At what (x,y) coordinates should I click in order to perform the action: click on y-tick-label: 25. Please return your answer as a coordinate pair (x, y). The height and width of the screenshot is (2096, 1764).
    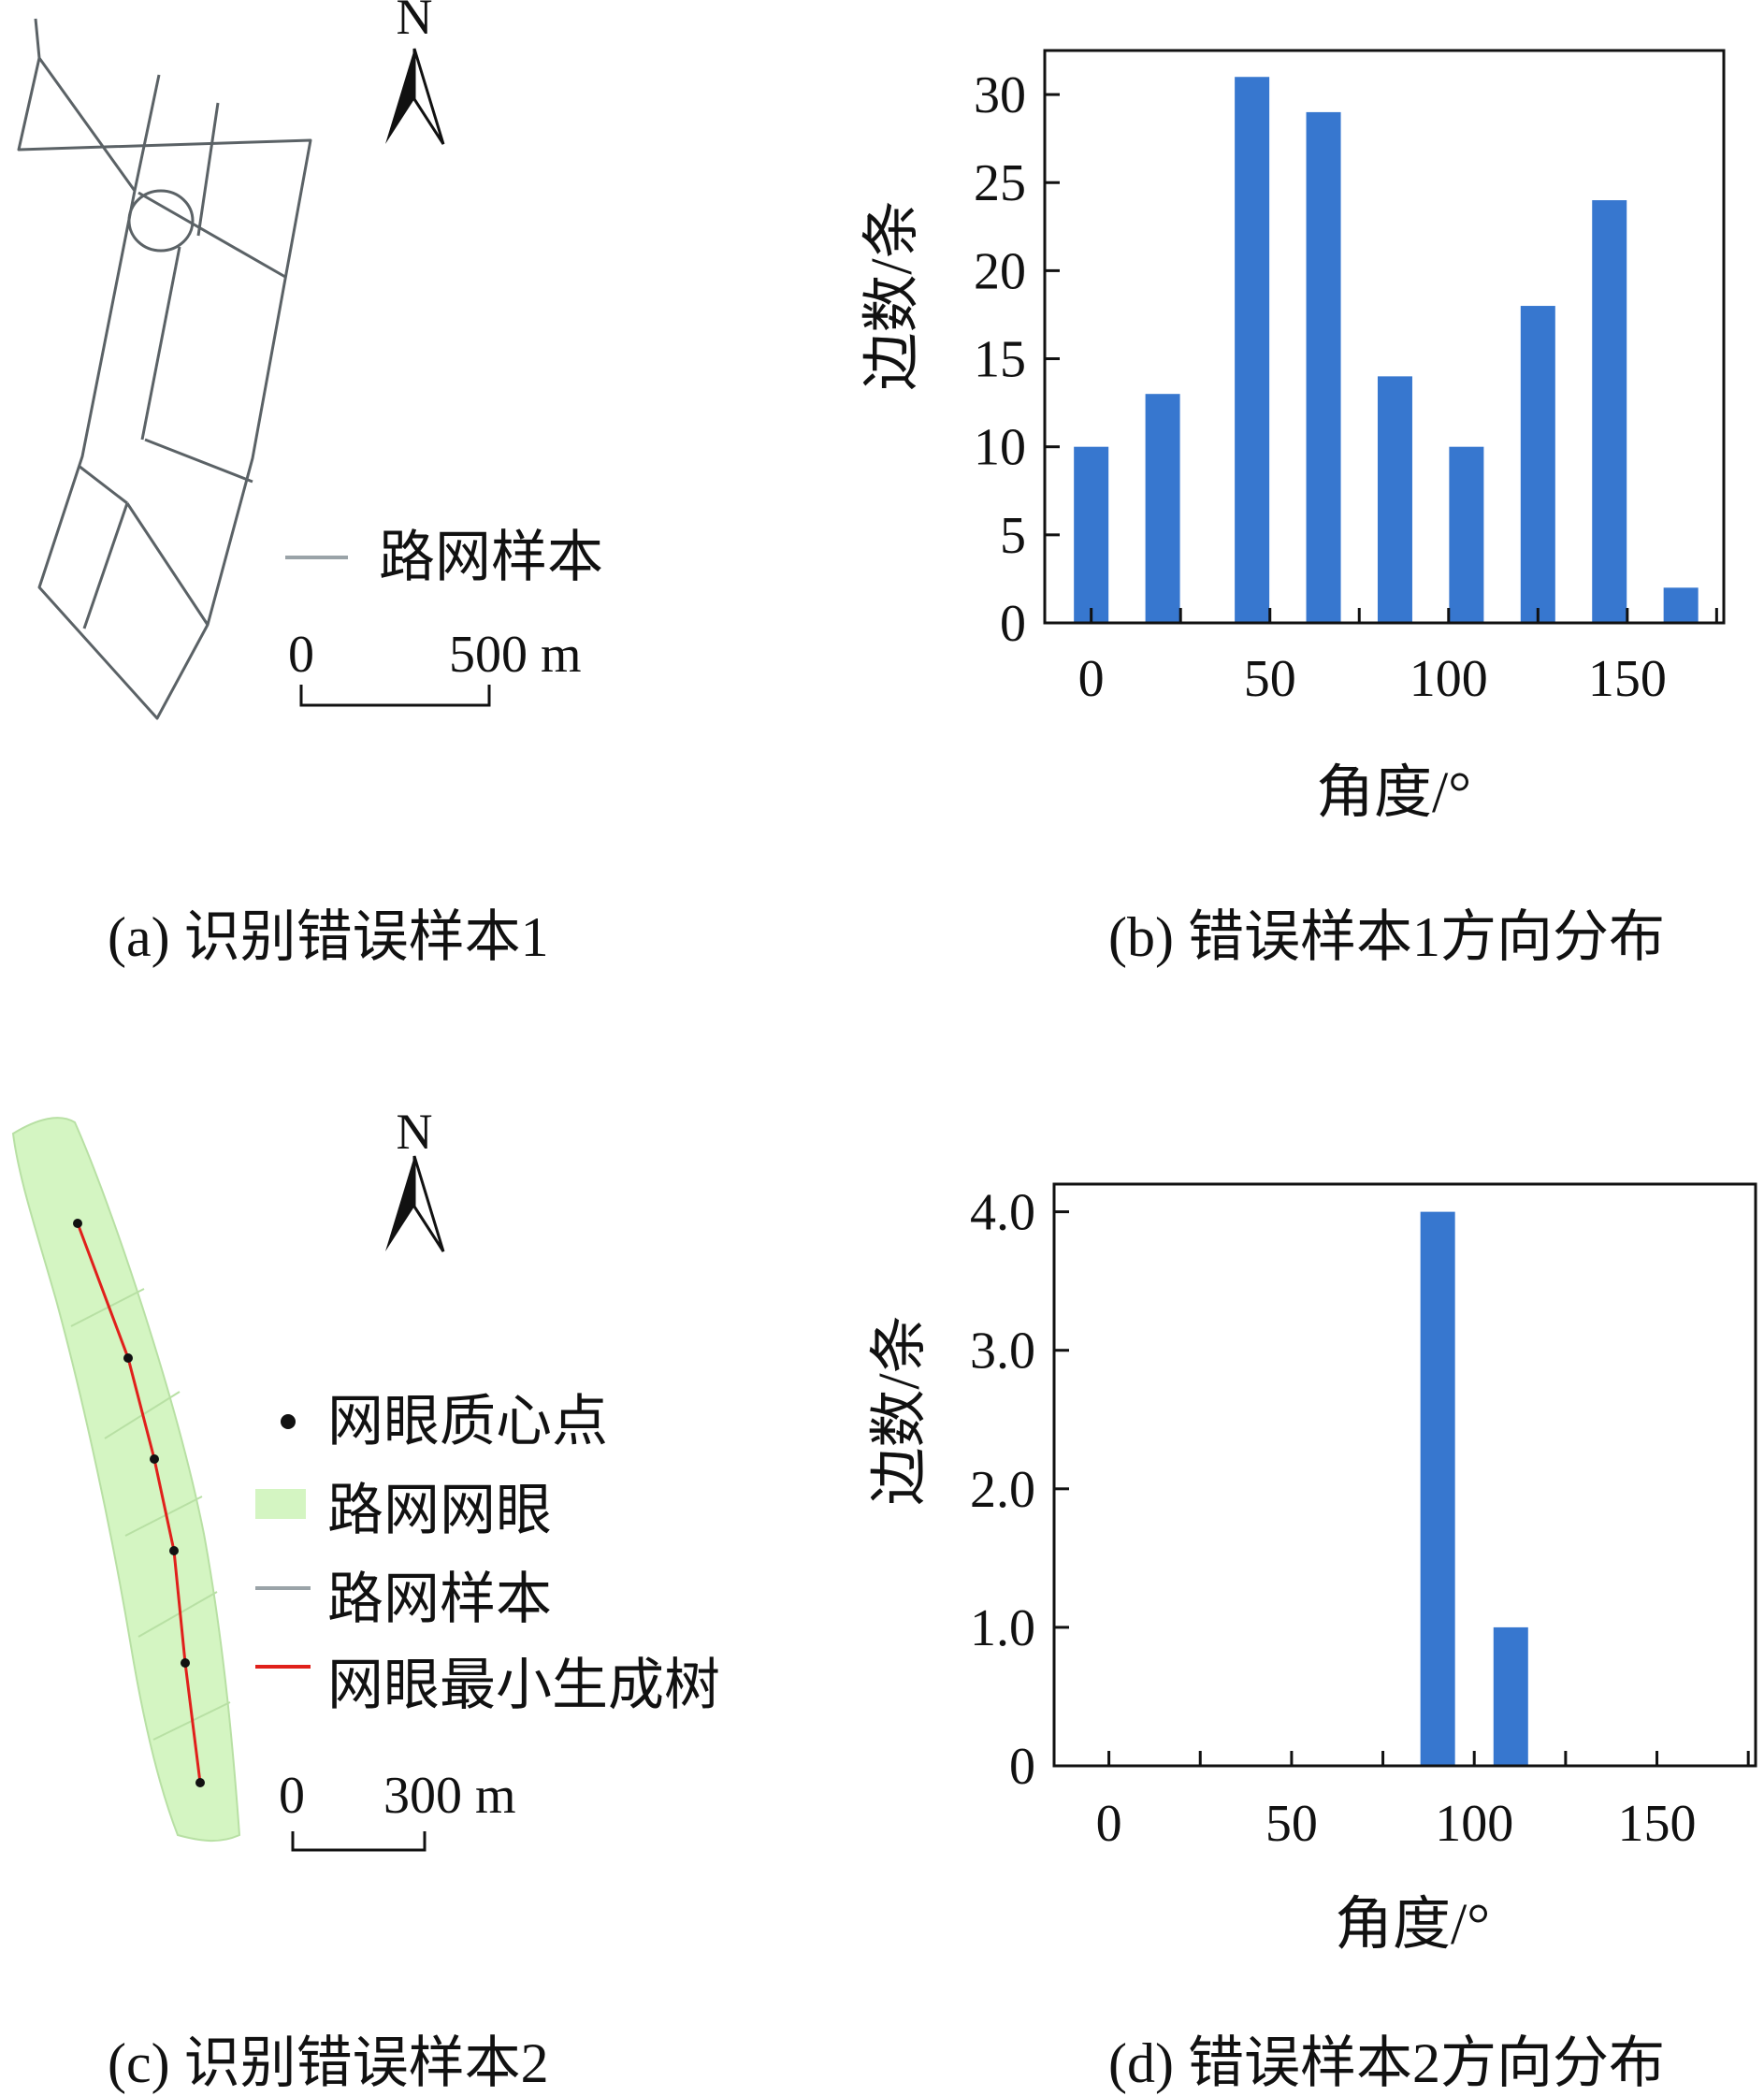
    Looking at the image, I should click on (1000, 183).